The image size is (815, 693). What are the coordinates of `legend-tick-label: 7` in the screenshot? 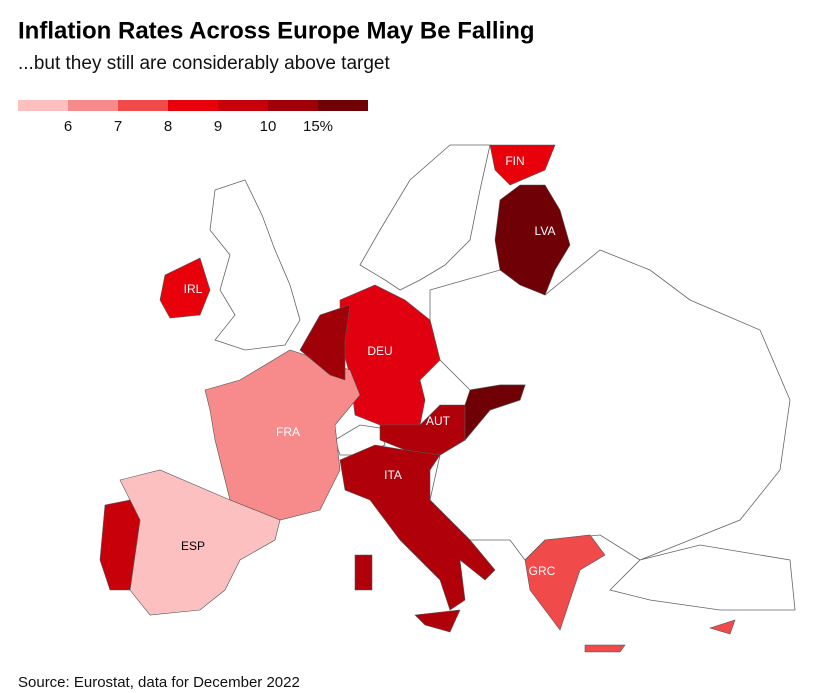 It's located at (118, 126).